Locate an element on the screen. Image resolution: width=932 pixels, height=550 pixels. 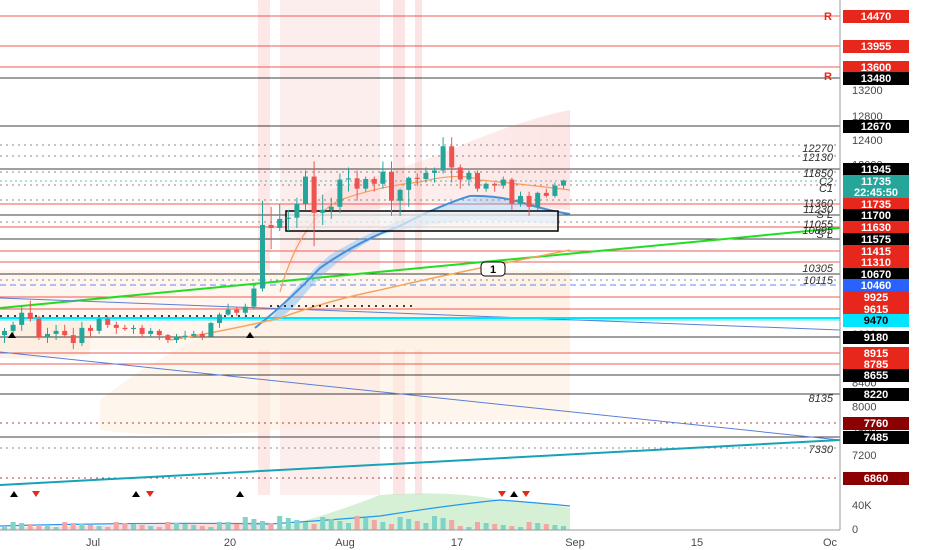
price-badge-label: 9180 is located at coordinates (876, 338).